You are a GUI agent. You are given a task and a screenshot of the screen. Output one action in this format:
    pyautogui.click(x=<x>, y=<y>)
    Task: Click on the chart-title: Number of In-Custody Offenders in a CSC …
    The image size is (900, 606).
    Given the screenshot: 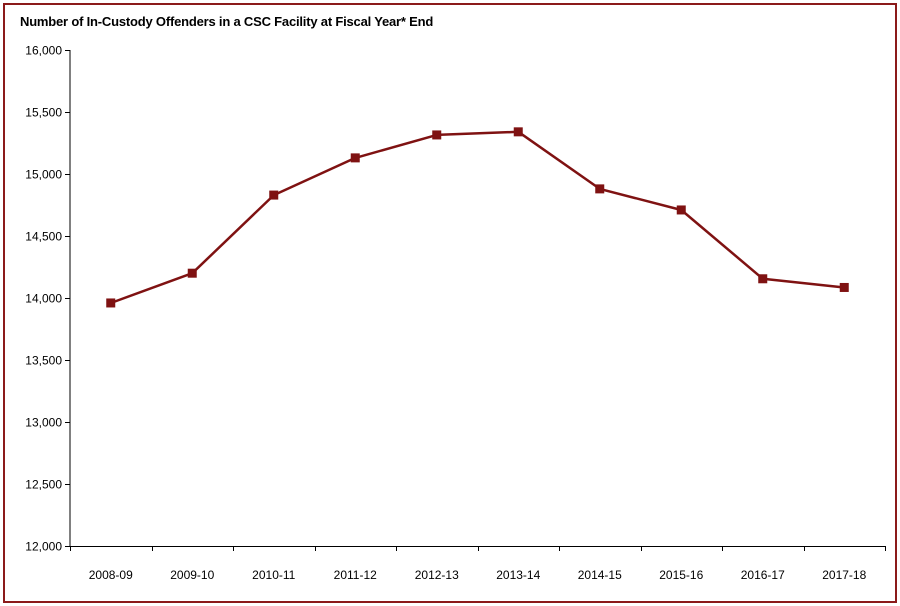 What is the action you would take?
    pyautogui.click(x=227, y=21)
    